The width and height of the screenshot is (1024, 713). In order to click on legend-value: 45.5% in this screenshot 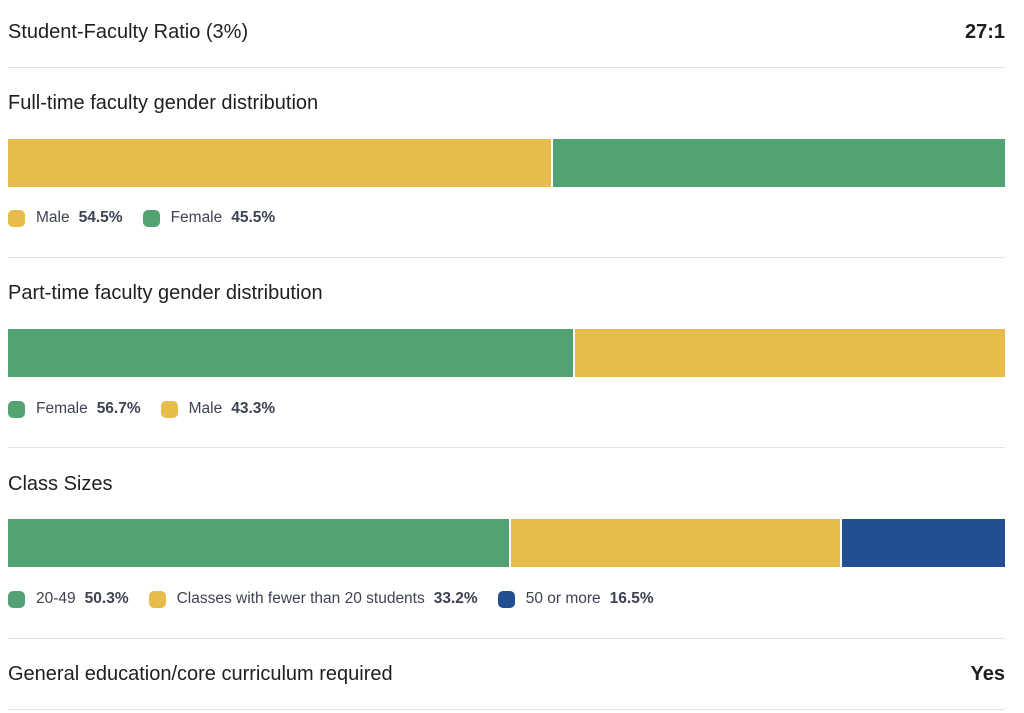, I will do `click(253, 217)`.